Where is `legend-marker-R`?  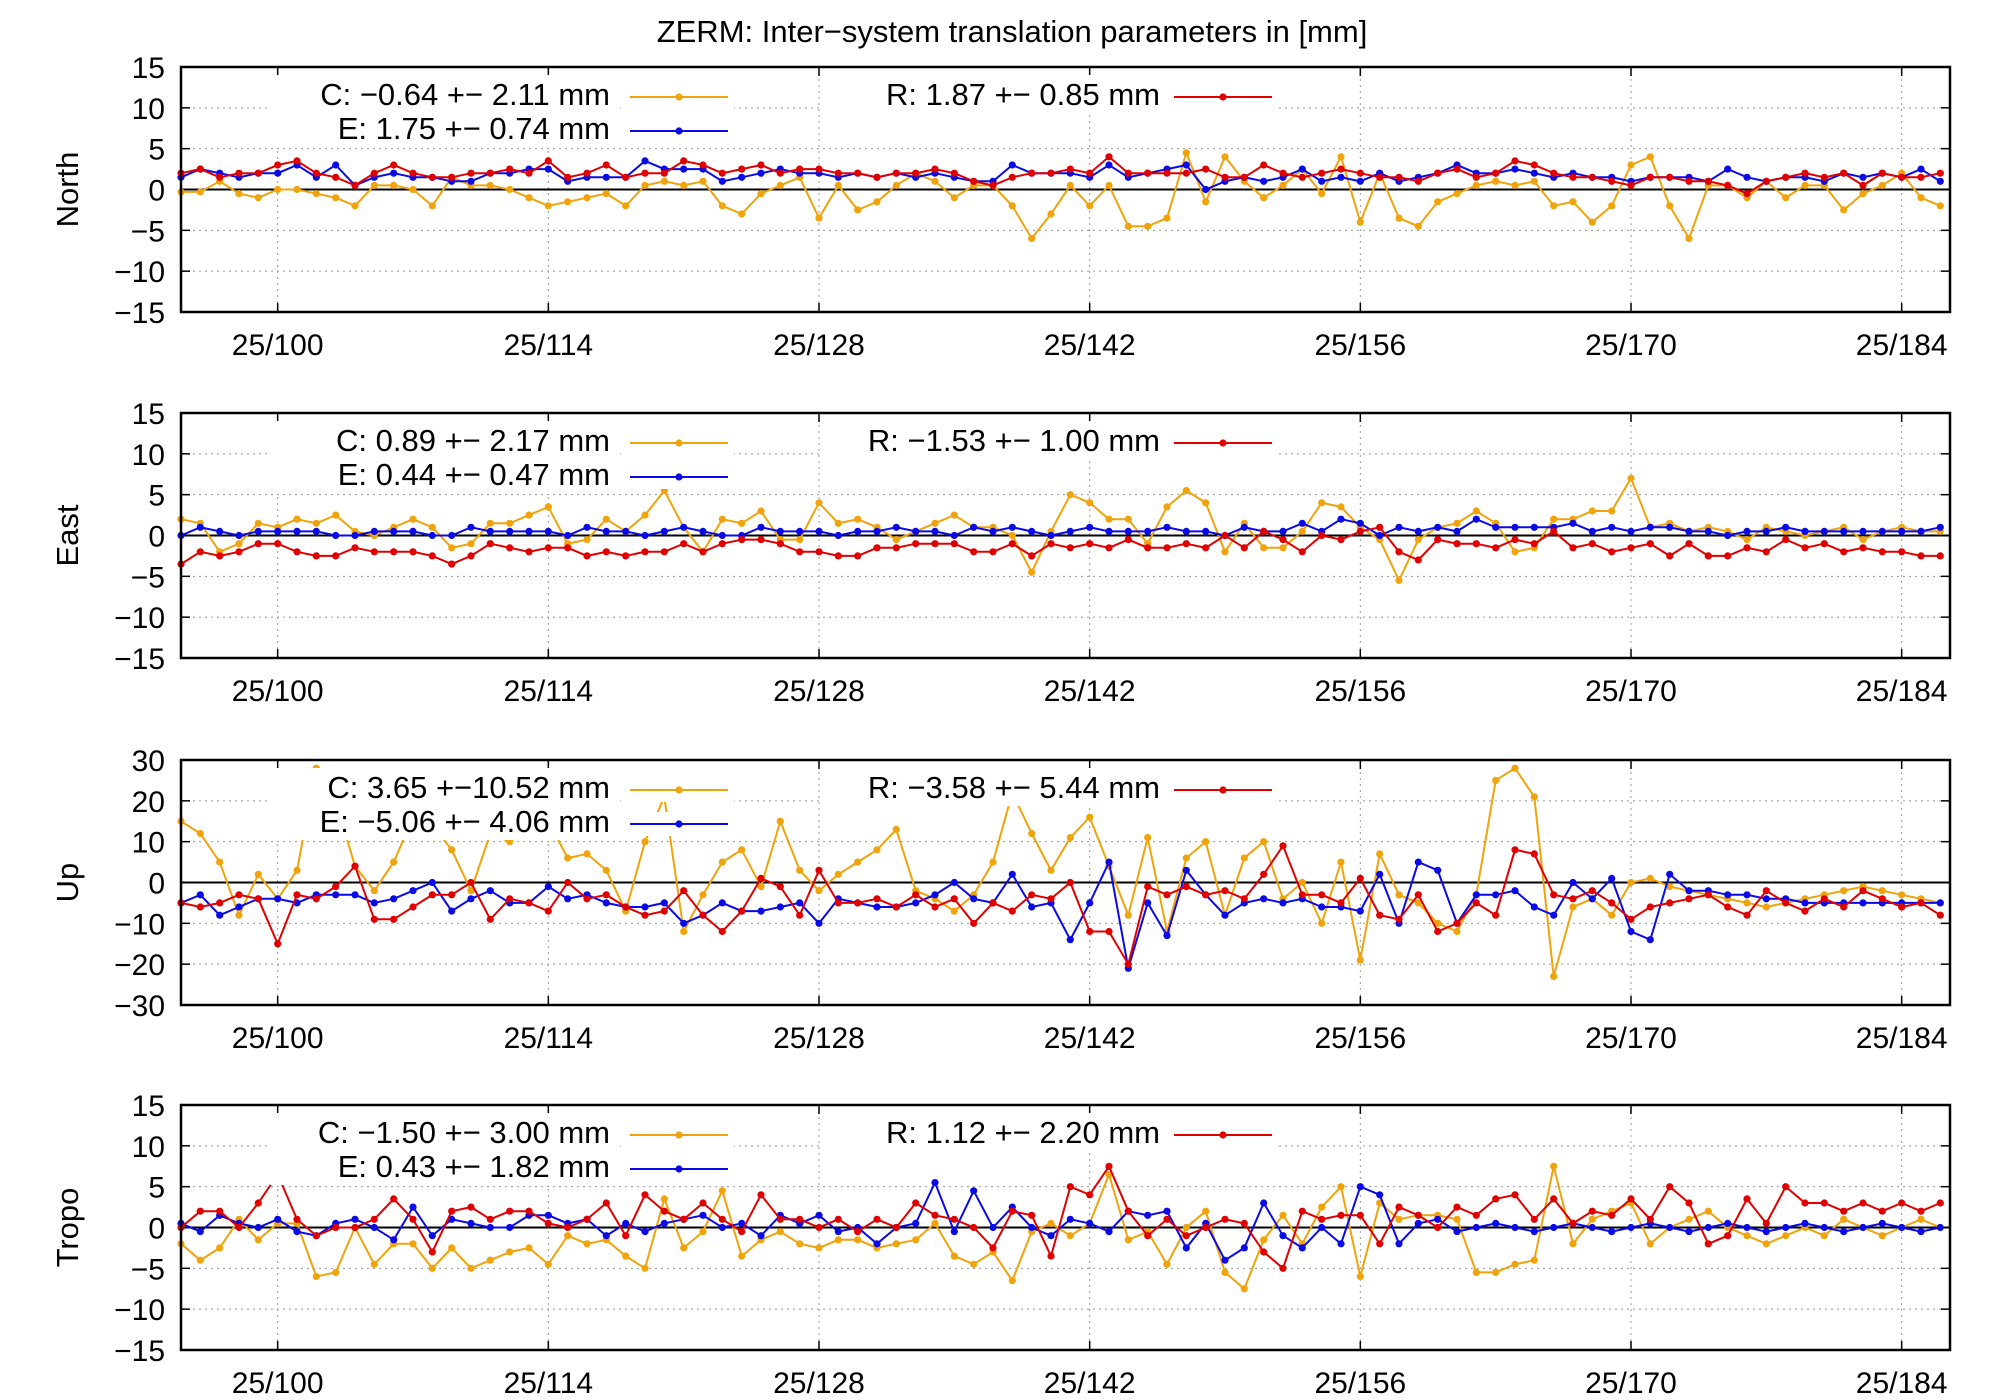 legend-marker-R is located at coordinates (1223, 97).